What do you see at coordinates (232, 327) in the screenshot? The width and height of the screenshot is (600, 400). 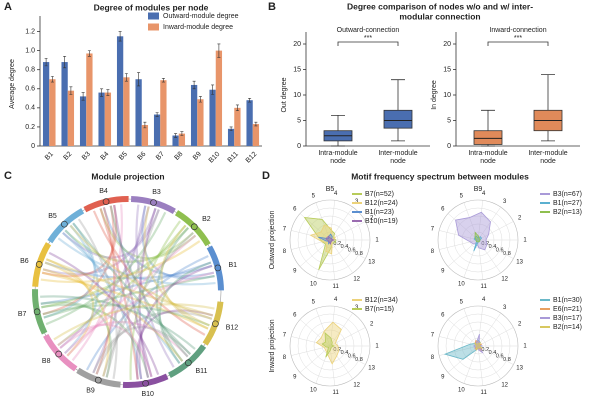 I see `node-label: B12` at bounding box center [232, 327].